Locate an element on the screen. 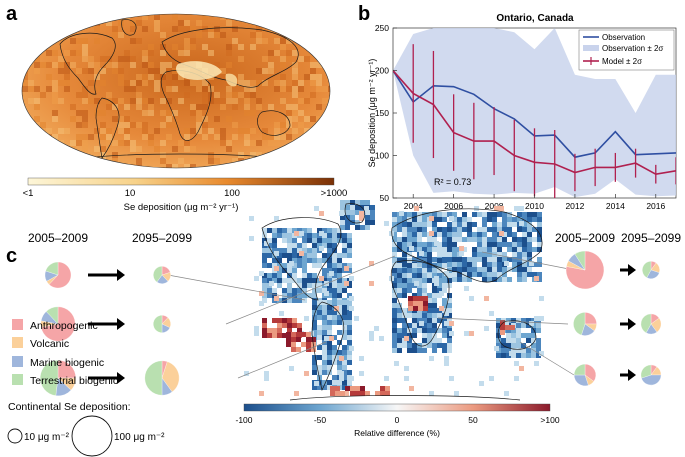 The width and height of the screenshot is (685, 457). legend-label-marine: Marine biogenic is located at coordinates (67, 363).